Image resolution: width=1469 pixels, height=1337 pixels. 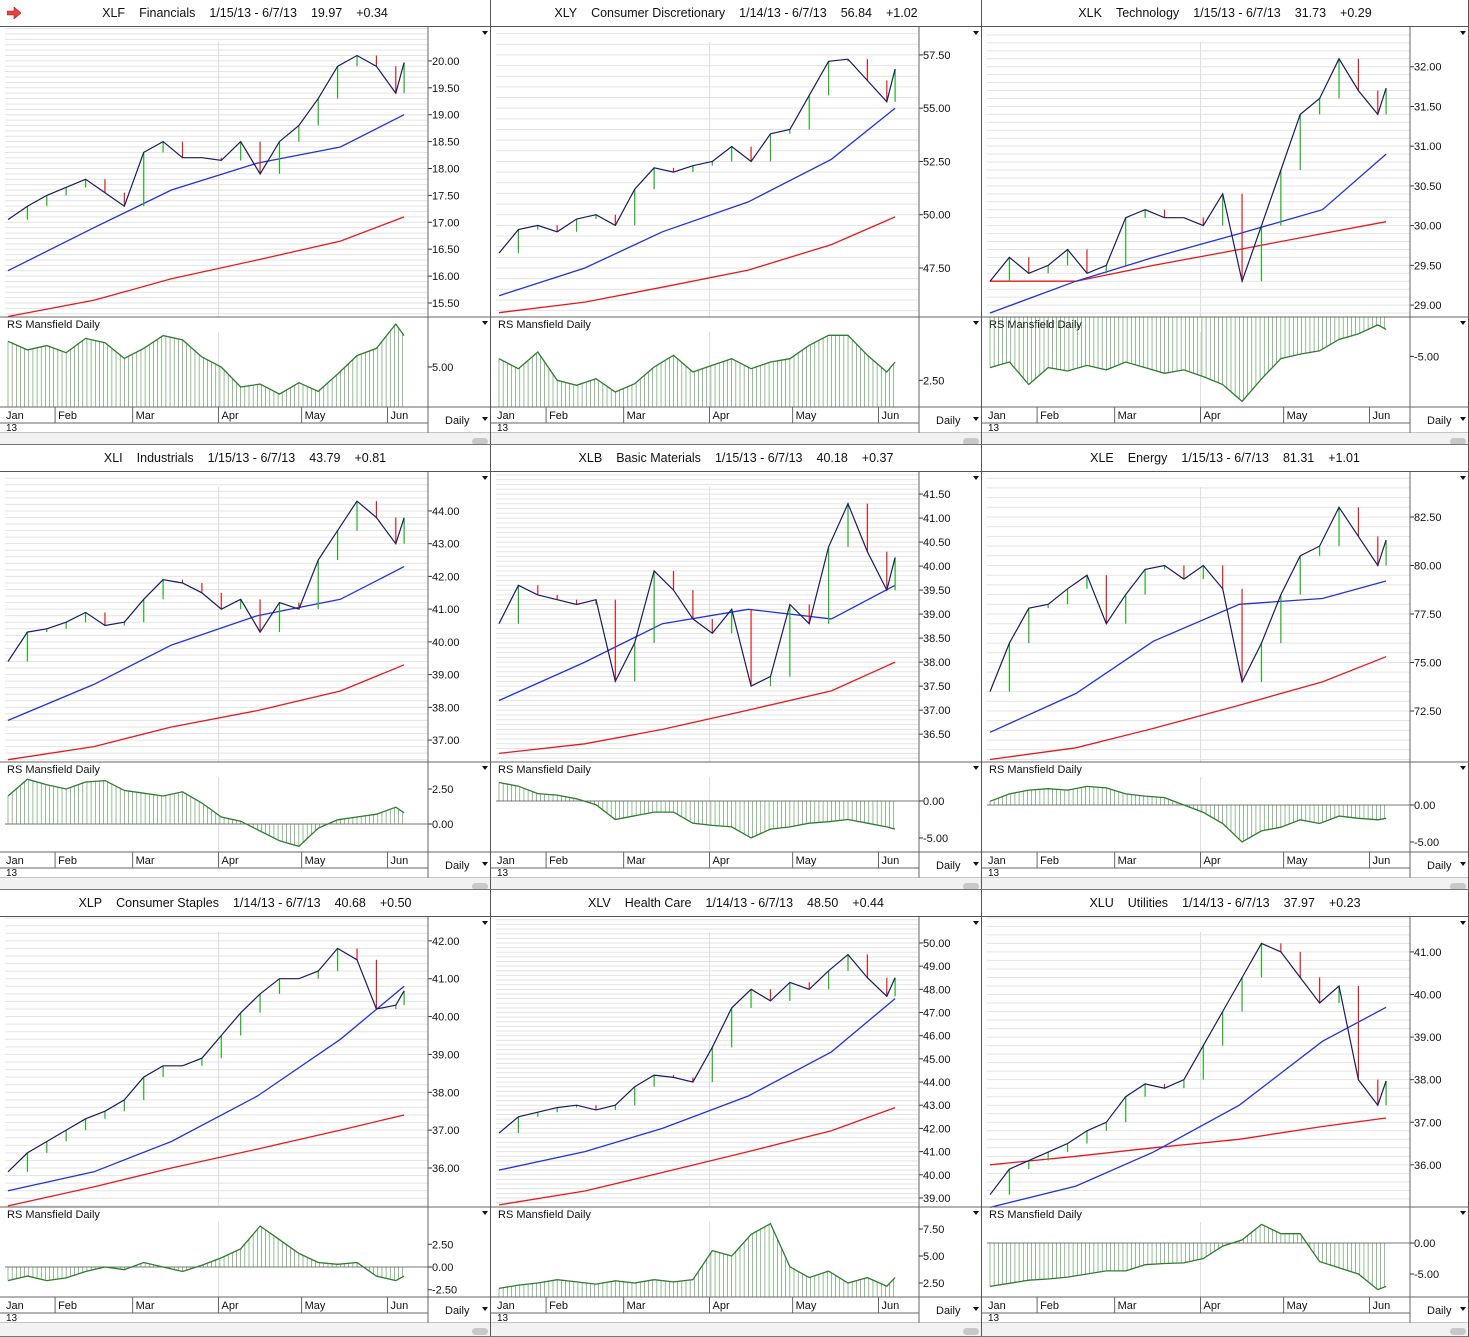 What do you see at coordinates (1428, 68) in the screenshot?
I see `y-tick-label: 32.00` at bounding box center [1428, 68].